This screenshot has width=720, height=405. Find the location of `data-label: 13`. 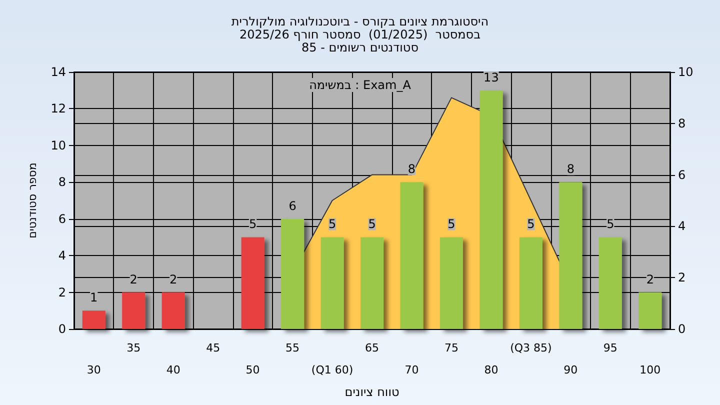

data-label: 13 is located at coordinates (491, 77).